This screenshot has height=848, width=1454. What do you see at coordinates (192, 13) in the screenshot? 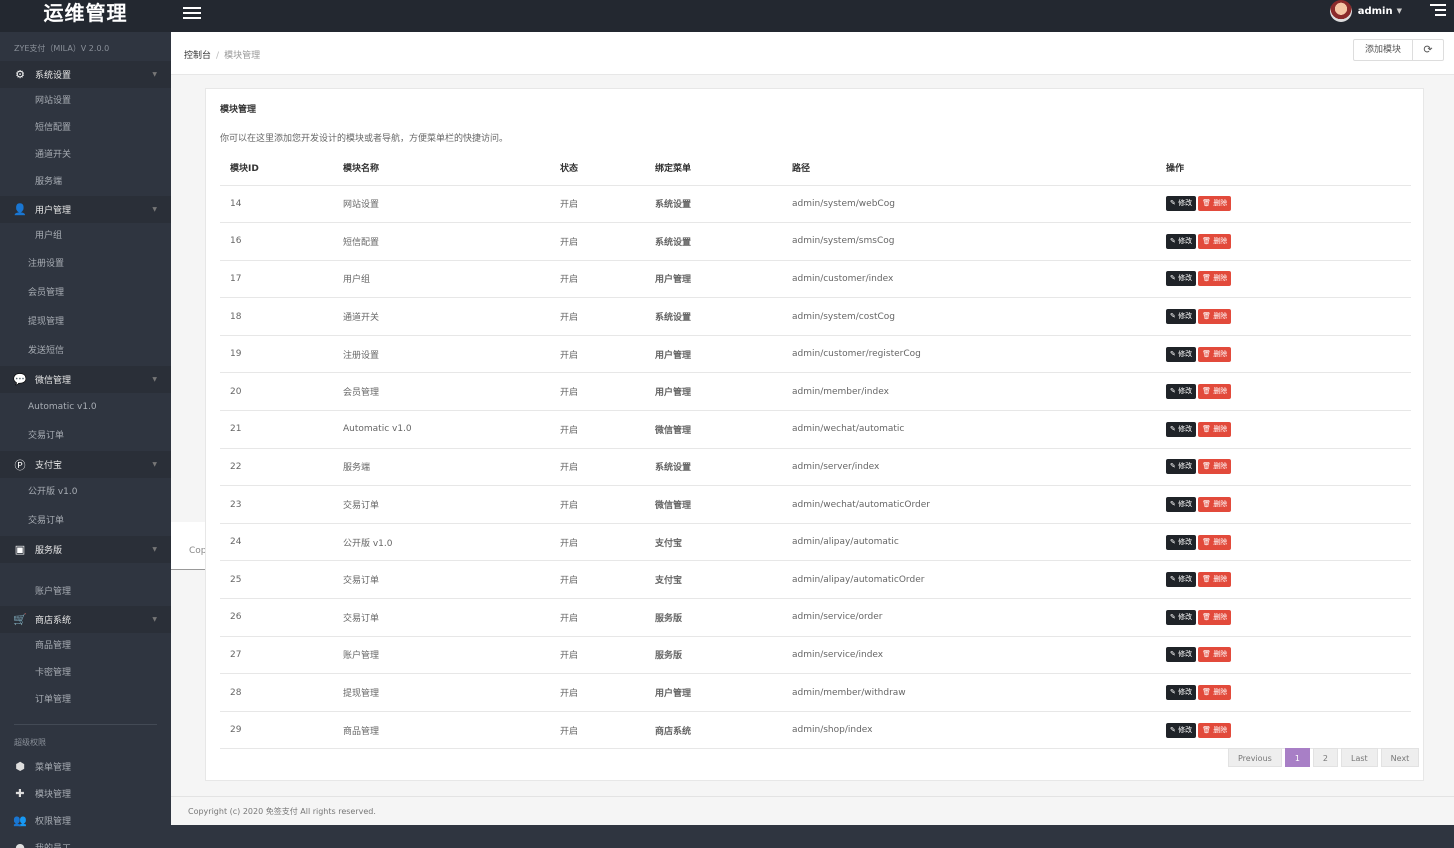
I see `hamburger-menu-icon` at bounding box center [192, 13].